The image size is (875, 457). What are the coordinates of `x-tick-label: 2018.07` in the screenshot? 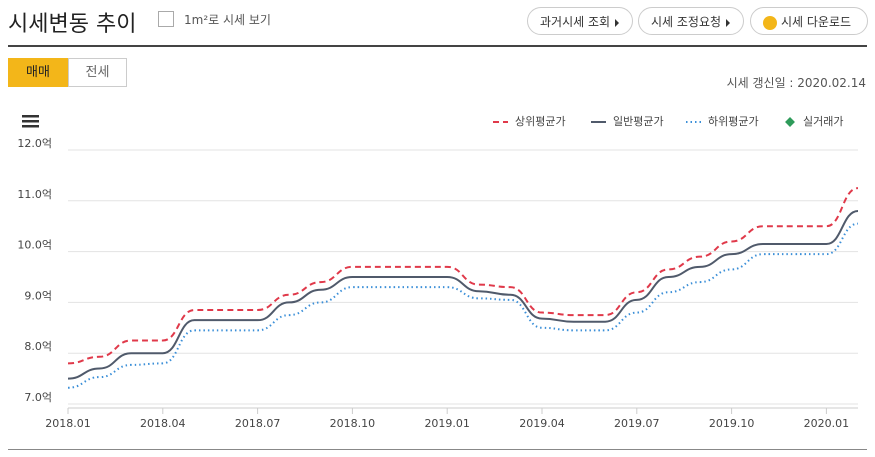 It's located at (258, 423).